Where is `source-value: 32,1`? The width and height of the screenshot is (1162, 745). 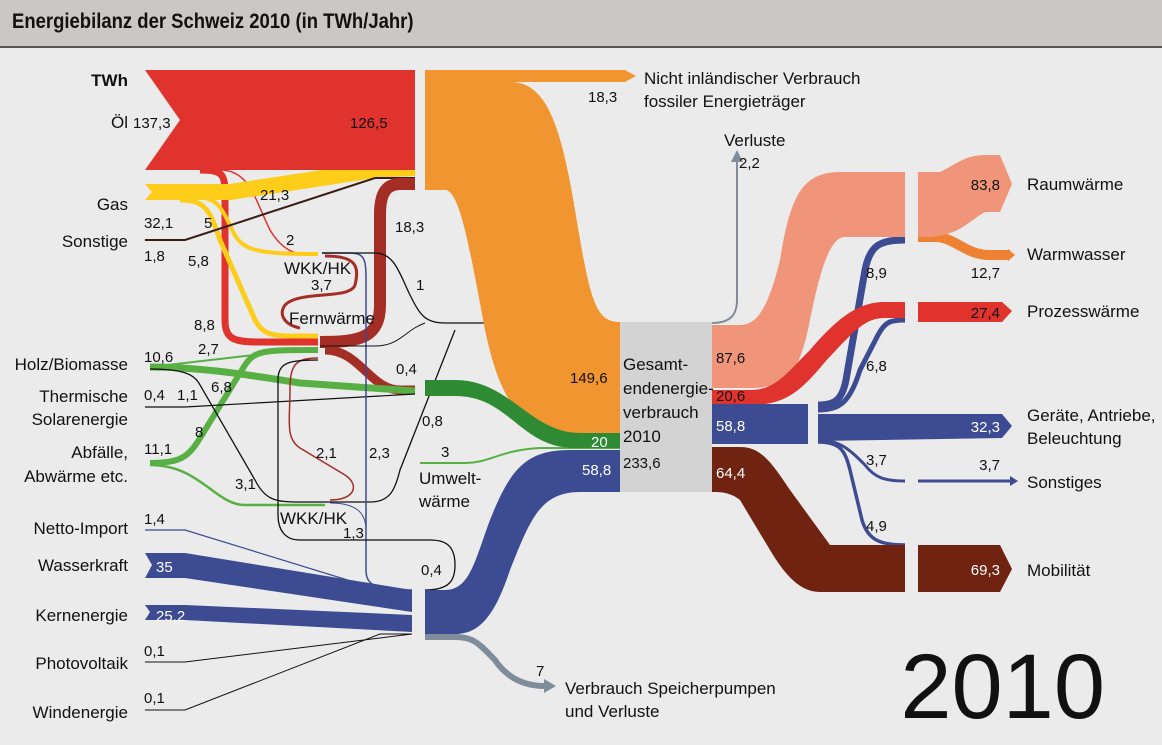 source-value: 32,1 is located at coordinates (158, 223).